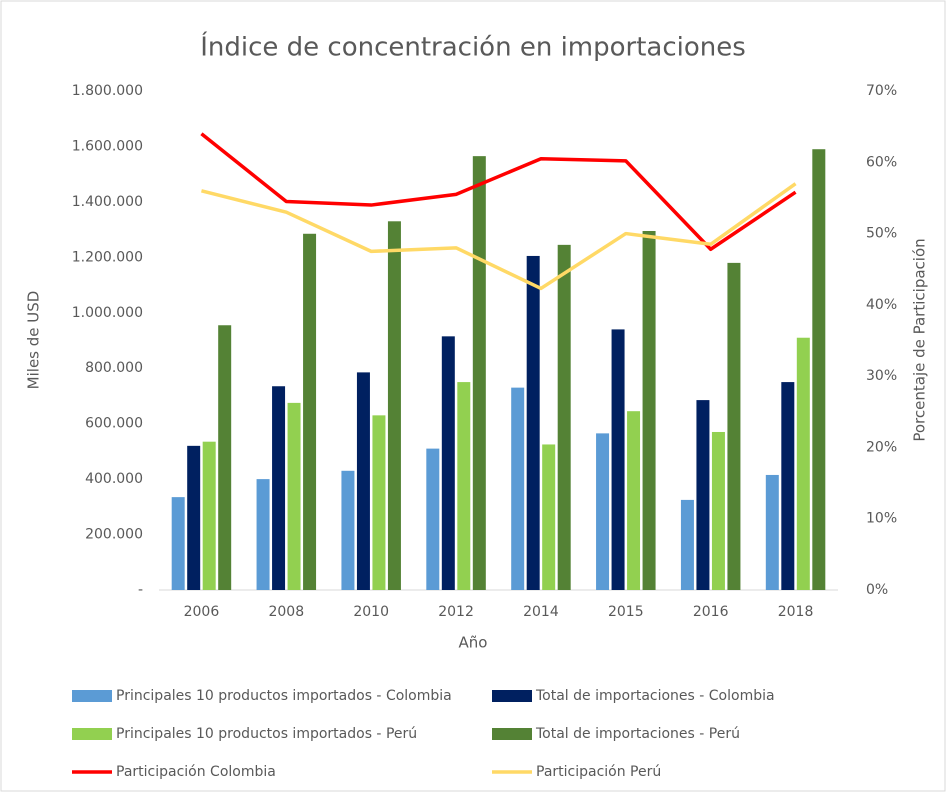  Describe the element at coordinates (286, 612) in the screenshot. I see `x-tick-label: 2008` at that location.